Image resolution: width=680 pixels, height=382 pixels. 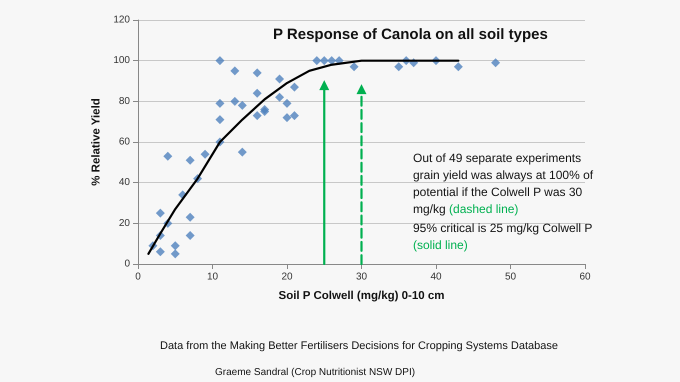 I want to click on text: Data from the Making Better Fertilisers Decisions for Cropping Systems Database, so click(x=359, y=346).